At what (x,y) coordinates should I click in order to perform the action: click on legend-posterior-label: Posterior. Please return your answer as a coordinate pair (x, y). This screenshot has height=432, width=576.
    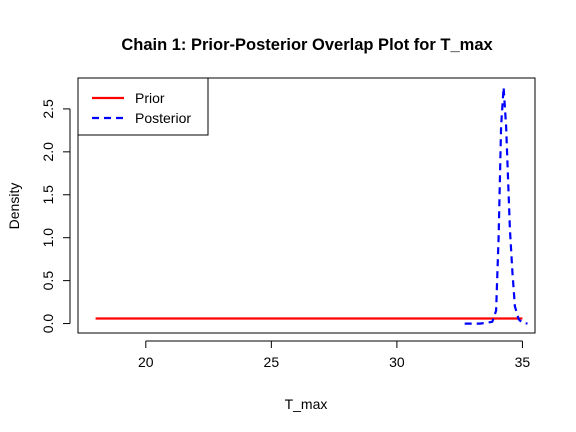
    Looking at the image, I should click on (163, 118).